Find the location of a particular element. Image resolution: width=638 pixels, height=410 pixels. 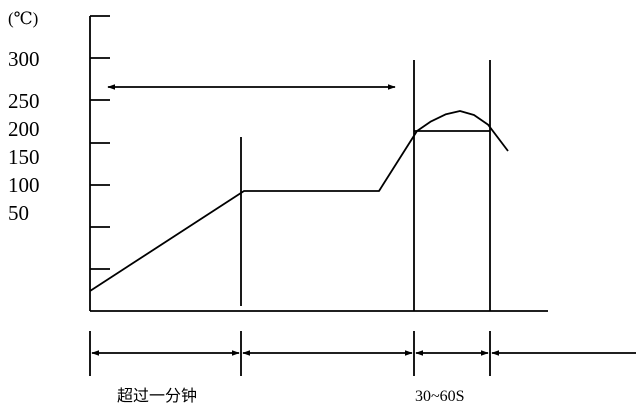

y-tick-labels: 300 250 200 150 100 50 is located at coordinates (24, 136).